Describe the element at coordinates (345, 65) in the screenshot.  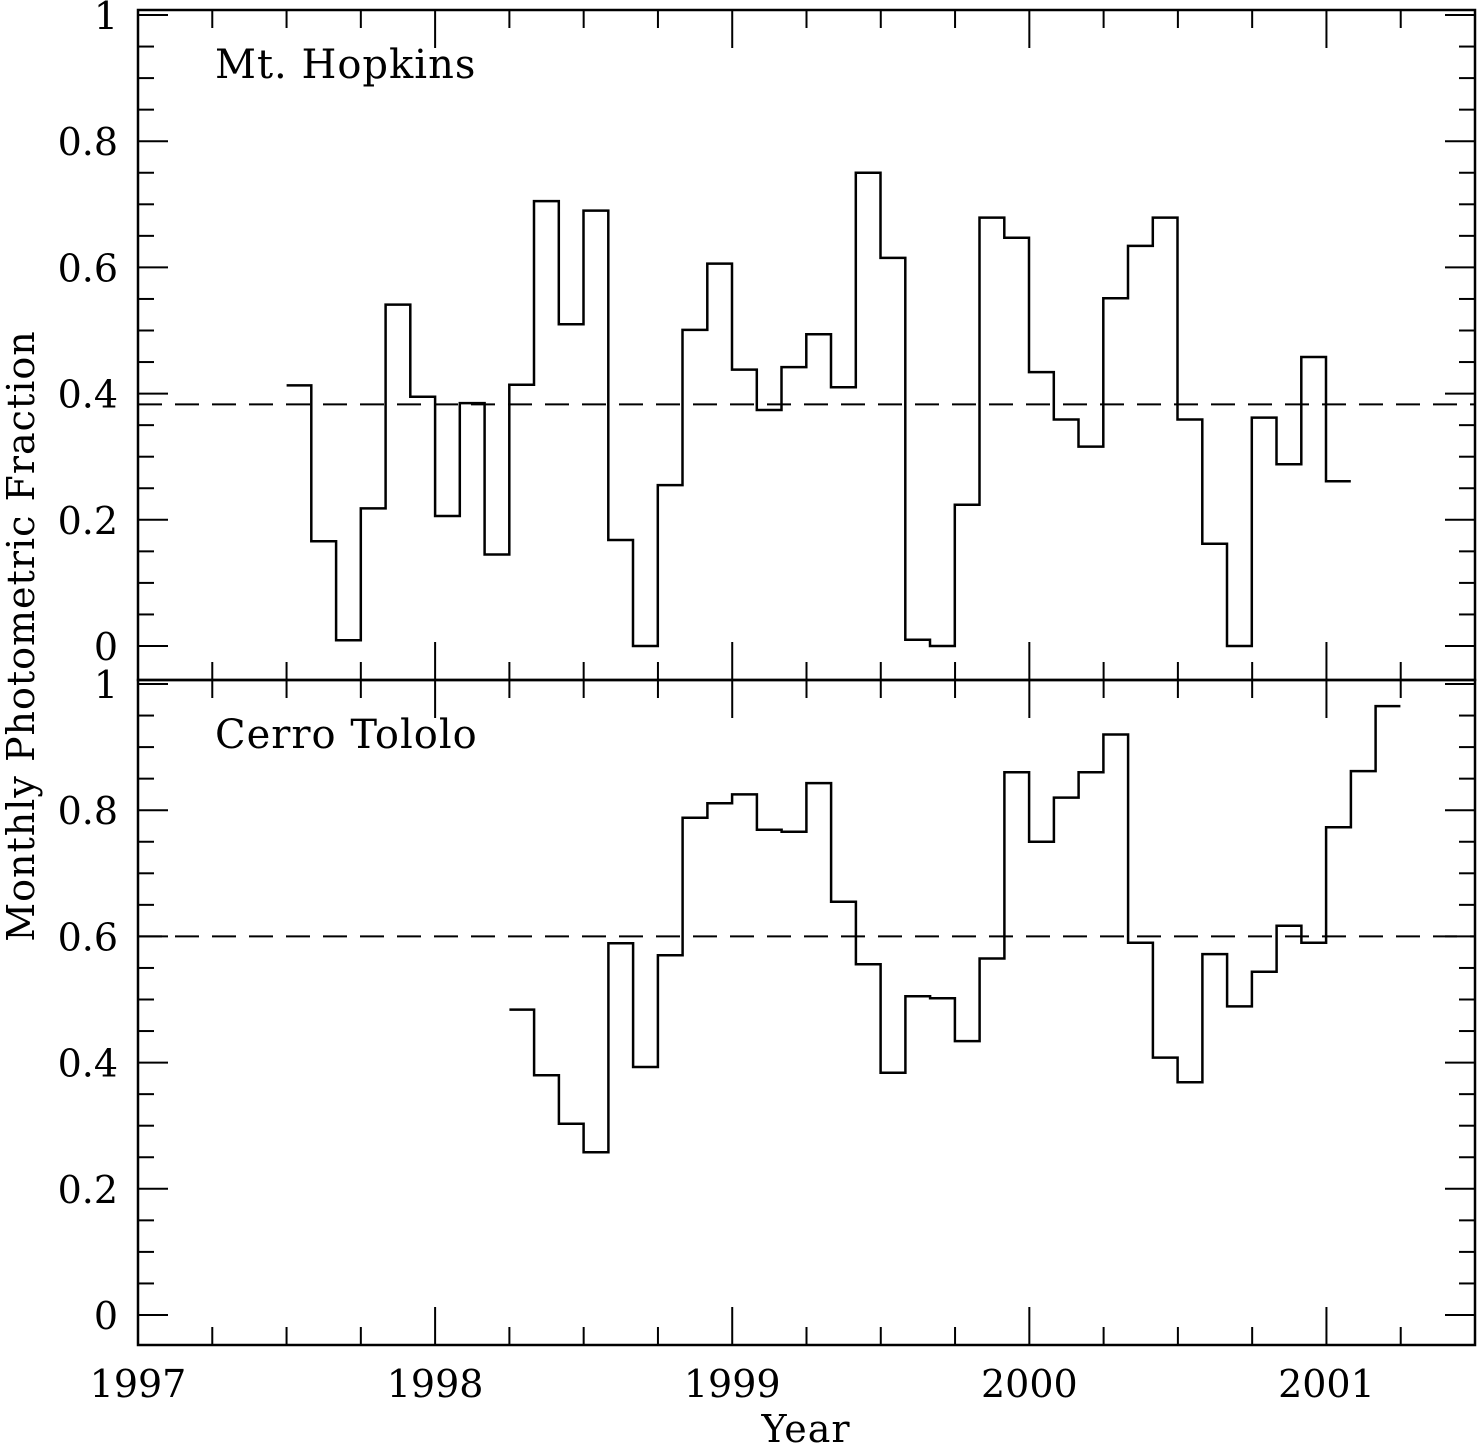
I see `panel-title: Mt. Hopkins` at that location.